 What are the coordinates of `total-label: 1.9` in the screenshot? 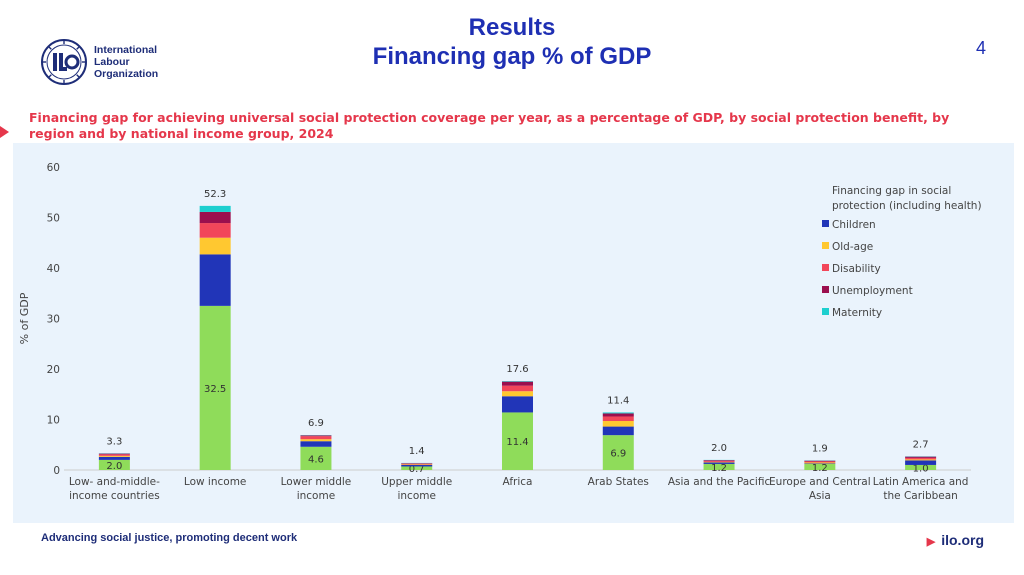 It's located at (820, 448).